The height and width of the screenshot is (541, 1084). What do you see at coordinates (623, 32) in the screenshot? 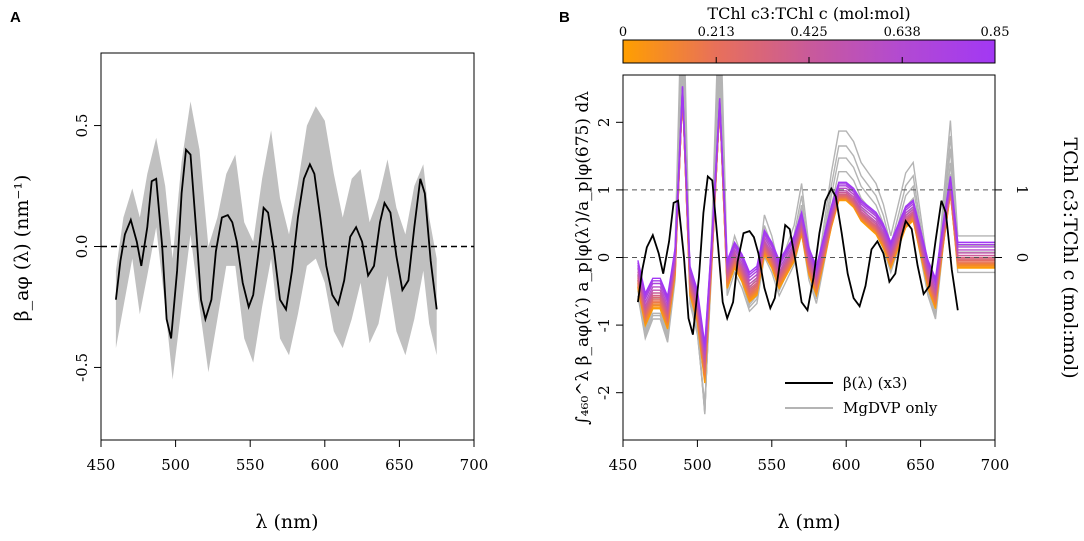
I see `colorbar-tick-label: 0` at bounding box center [623, 32].